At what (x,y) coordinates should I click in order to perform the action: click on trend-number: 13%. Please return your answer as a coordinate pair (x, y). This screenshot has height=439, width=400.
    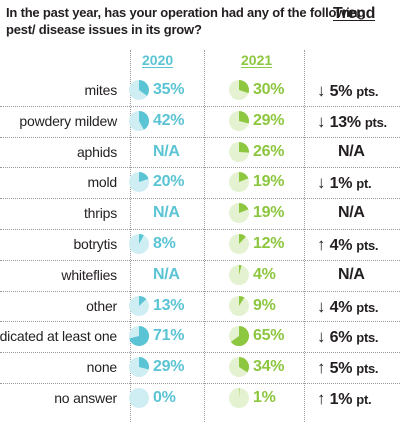
    Looking at the image, I should click on (347, 122).